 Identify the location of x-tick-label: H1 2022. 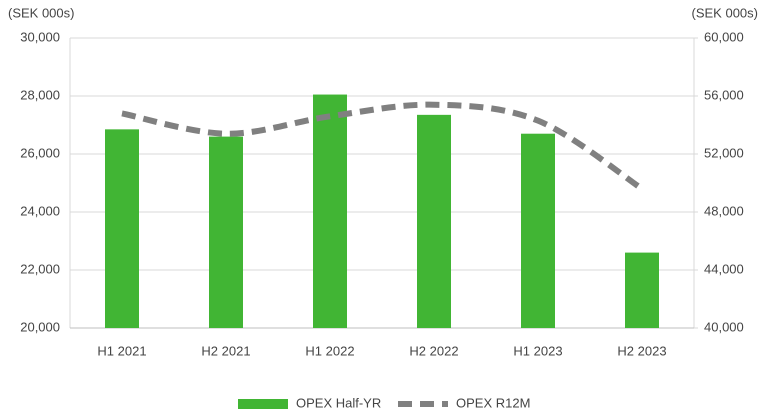
(329, 350).